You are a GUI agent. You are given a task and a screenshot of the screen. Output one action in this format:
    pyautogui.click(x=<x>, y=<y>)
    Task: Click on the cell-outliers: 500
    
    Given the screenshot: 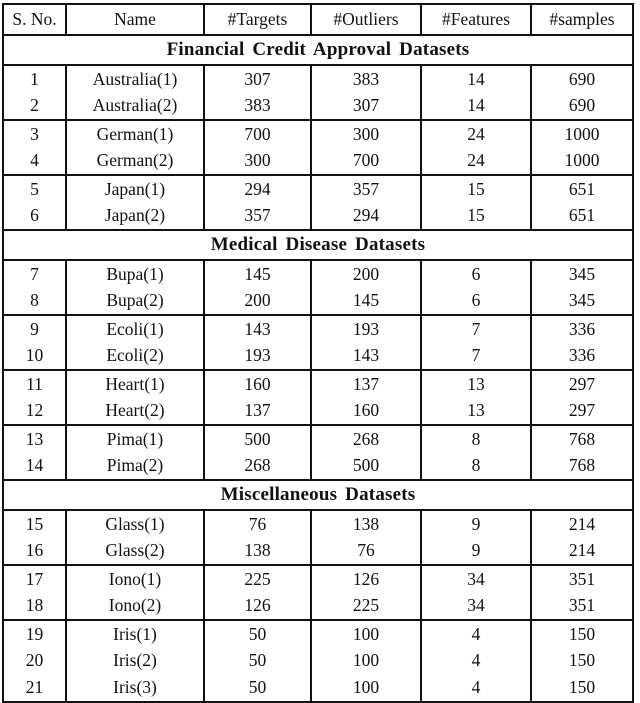 What is the action you would take?
    pyautogui.click(x=365, y=466)
    